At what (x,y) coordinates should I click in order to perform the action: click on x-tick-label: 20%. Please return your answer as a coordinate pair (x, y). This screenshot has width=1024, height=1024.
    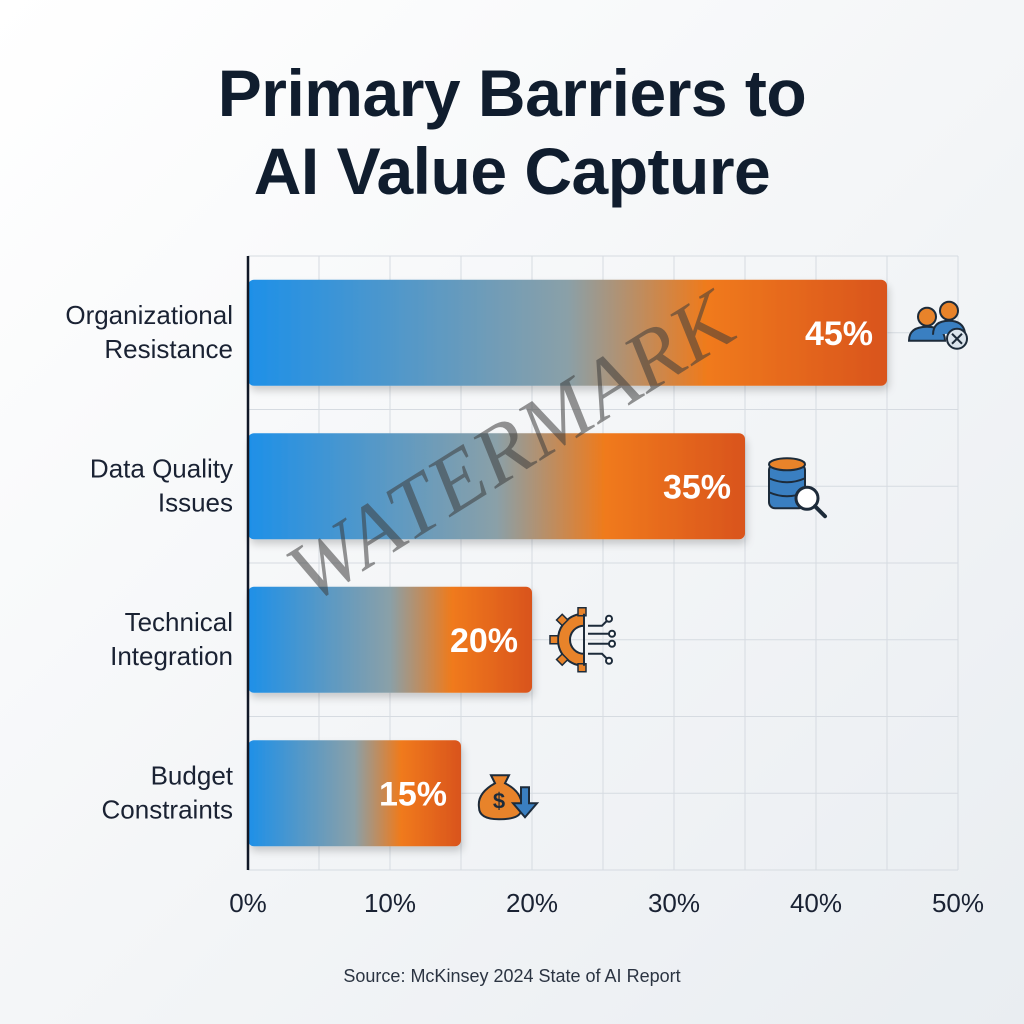
    Looking at the image, I should click on (532, 903).